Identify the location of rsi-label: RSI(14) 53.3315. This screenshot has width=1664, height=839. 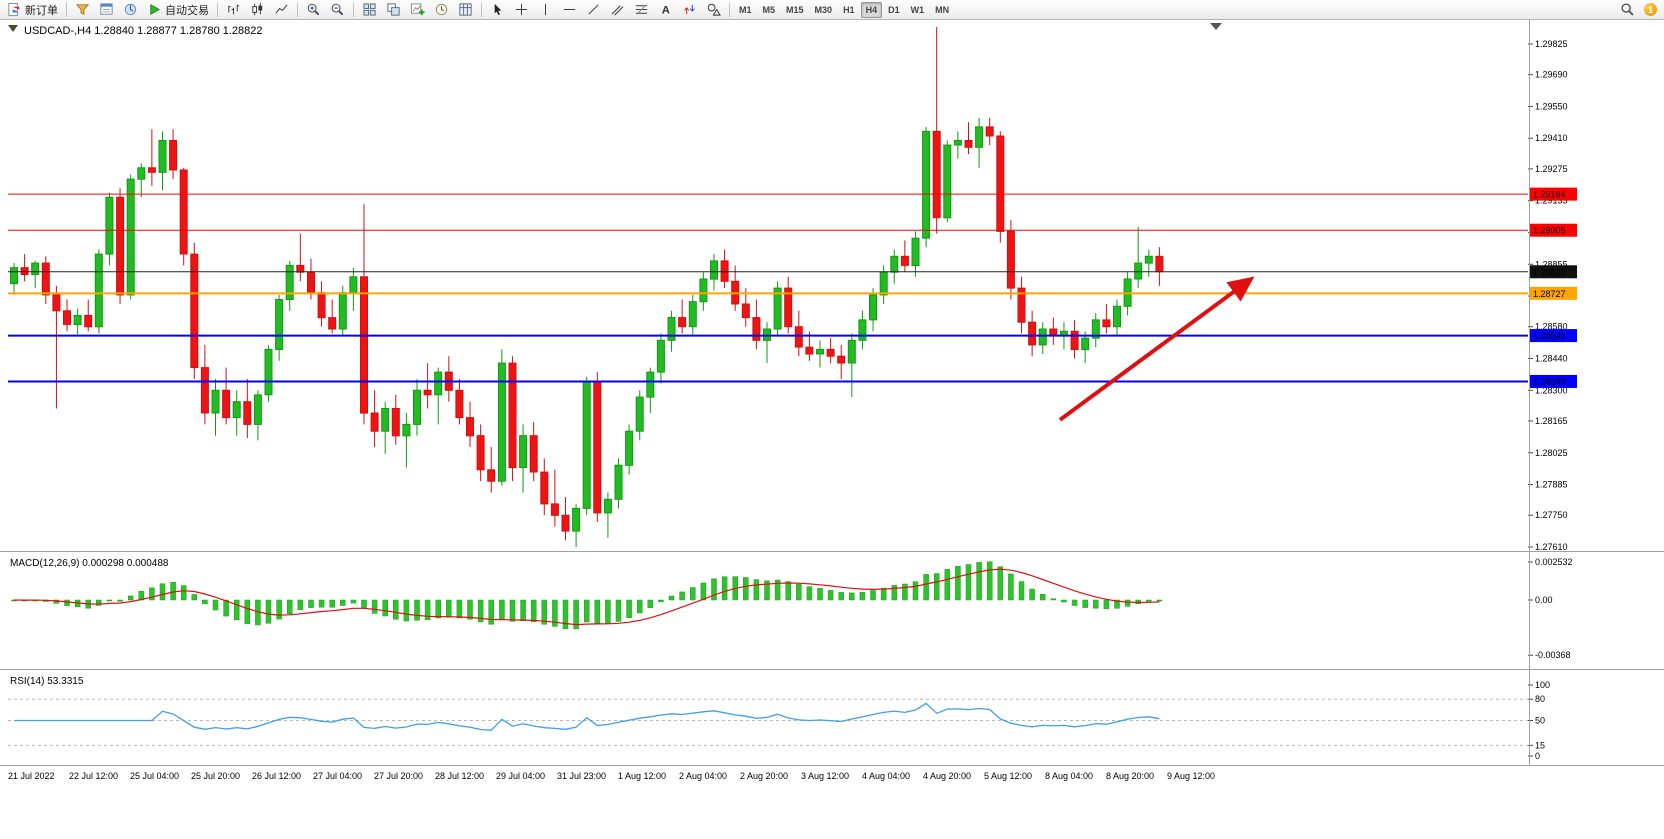
(47, 681).